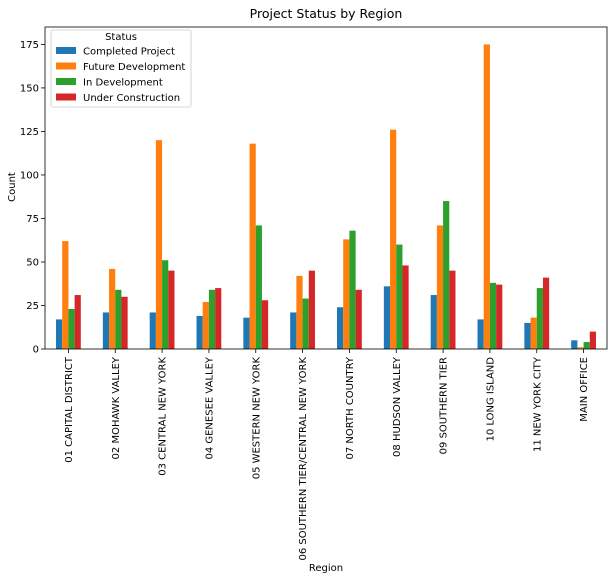 Image resolution: width=616 pixels, height=580 pixels. I want to click on legend-label: In Development, so click(123, 83).